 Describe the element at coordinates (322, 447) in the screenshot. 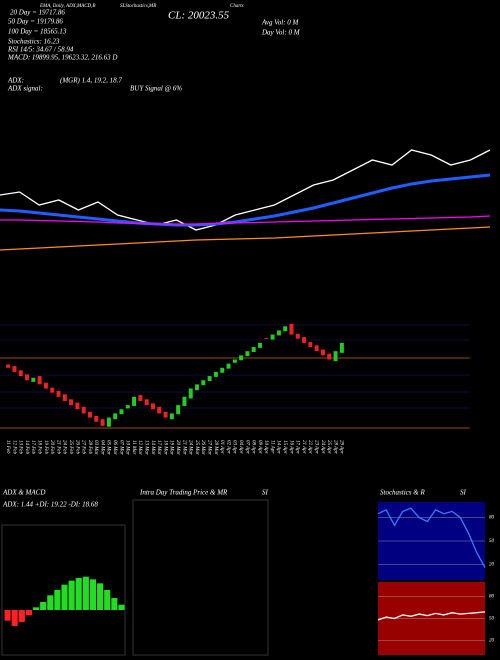

I see `x-tick-label: 24 Apr` at that location.